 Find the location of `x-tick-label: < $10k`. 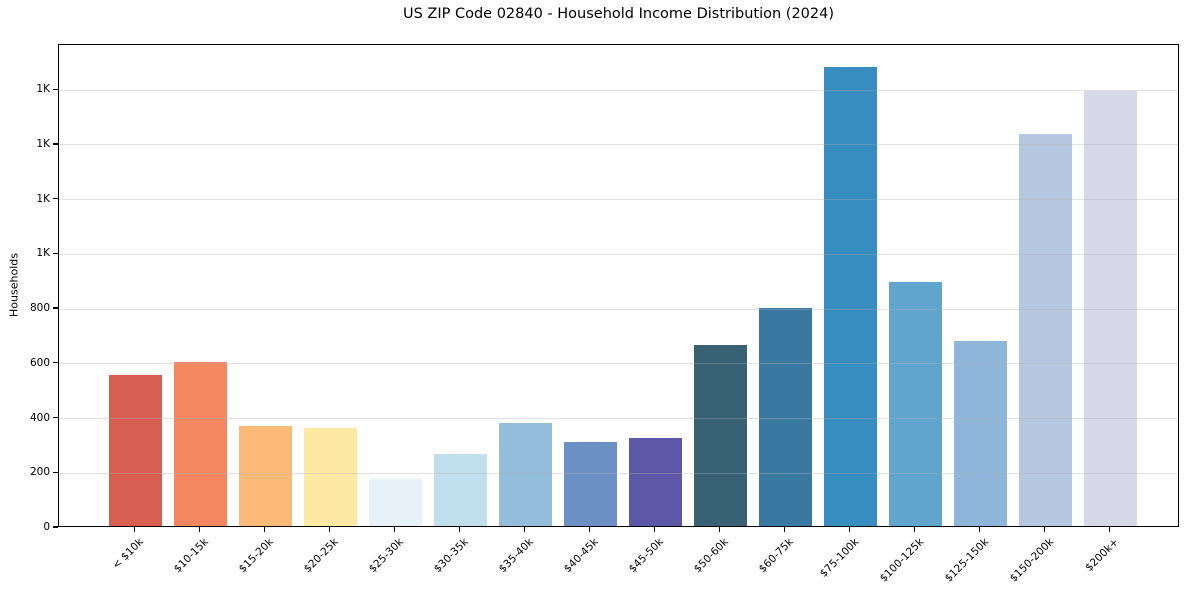

x-tick-label: < $10k is located at coordinates (128, 554).